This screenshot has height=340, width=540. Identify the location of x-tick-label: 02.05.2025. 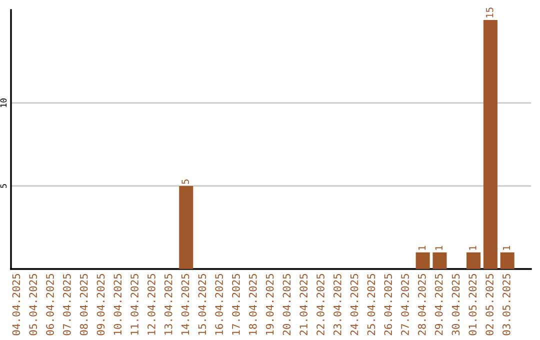
(490, 305).